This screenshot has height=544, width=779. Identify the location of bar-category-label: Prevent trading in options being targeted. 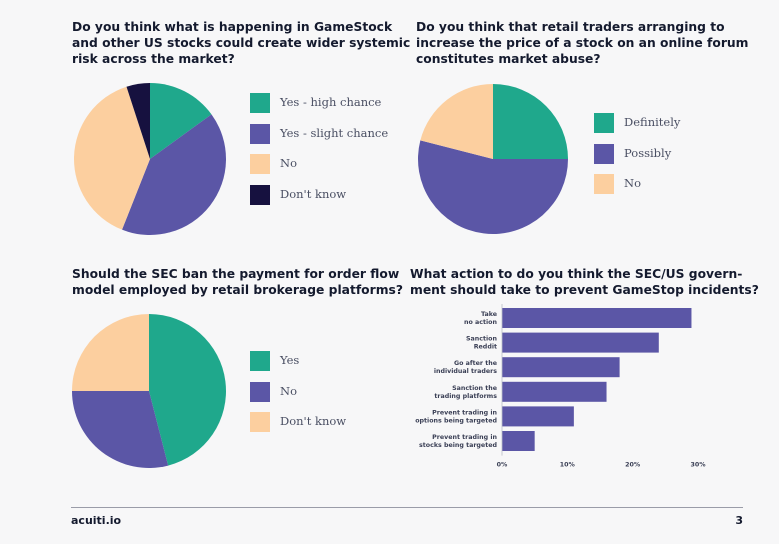
(456, 416).